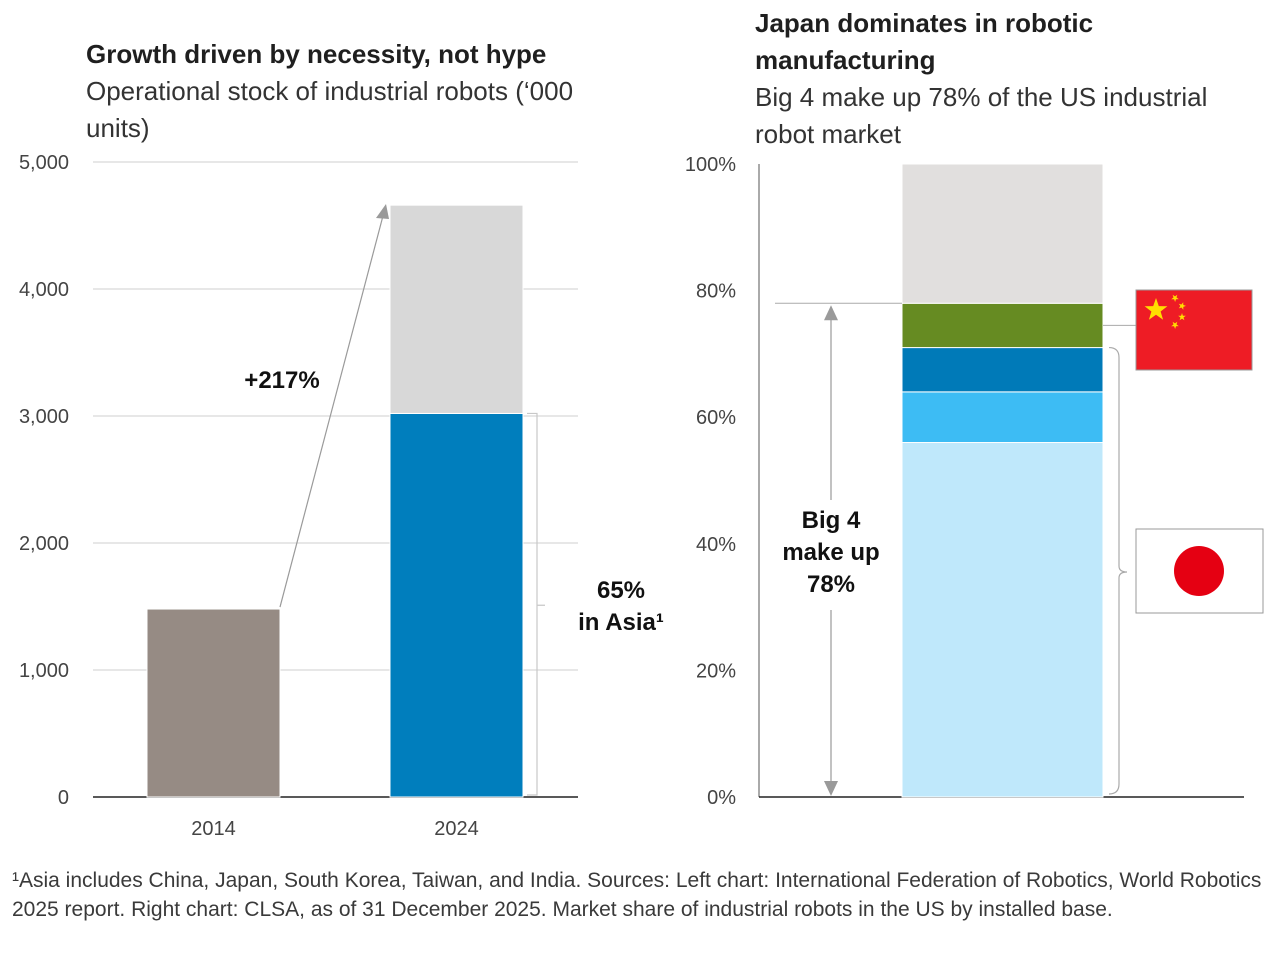  What do you see at coordinates (716, 671) in the screenshot?
I see `y-tick-label: 20%` at bounding box center [716, 671].